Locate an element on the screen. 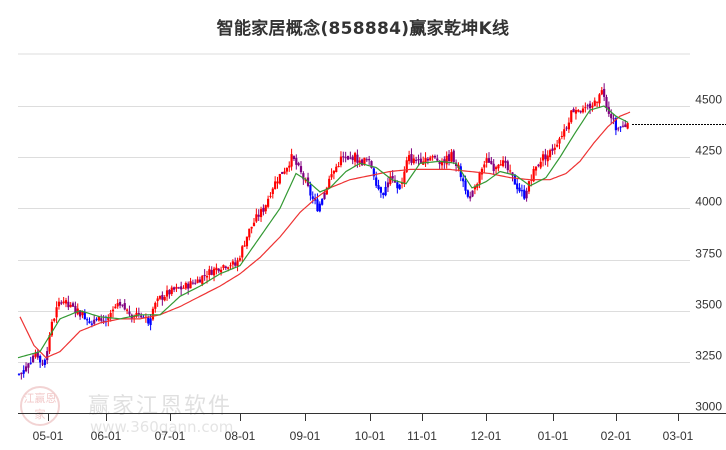  x-tick-label: 03-01 is located at coordinates (678, 436).